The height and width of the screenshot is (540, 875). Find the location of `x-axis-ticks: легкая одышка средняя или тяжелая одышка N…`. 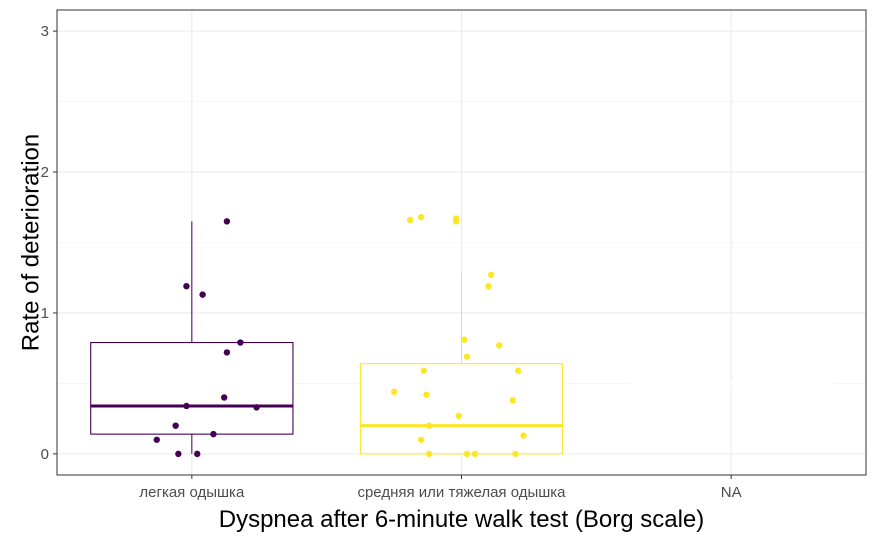

x-axis-ticks: легкая одышка средняя или тяжелая одышка N… is located at coordinates (440, 488).